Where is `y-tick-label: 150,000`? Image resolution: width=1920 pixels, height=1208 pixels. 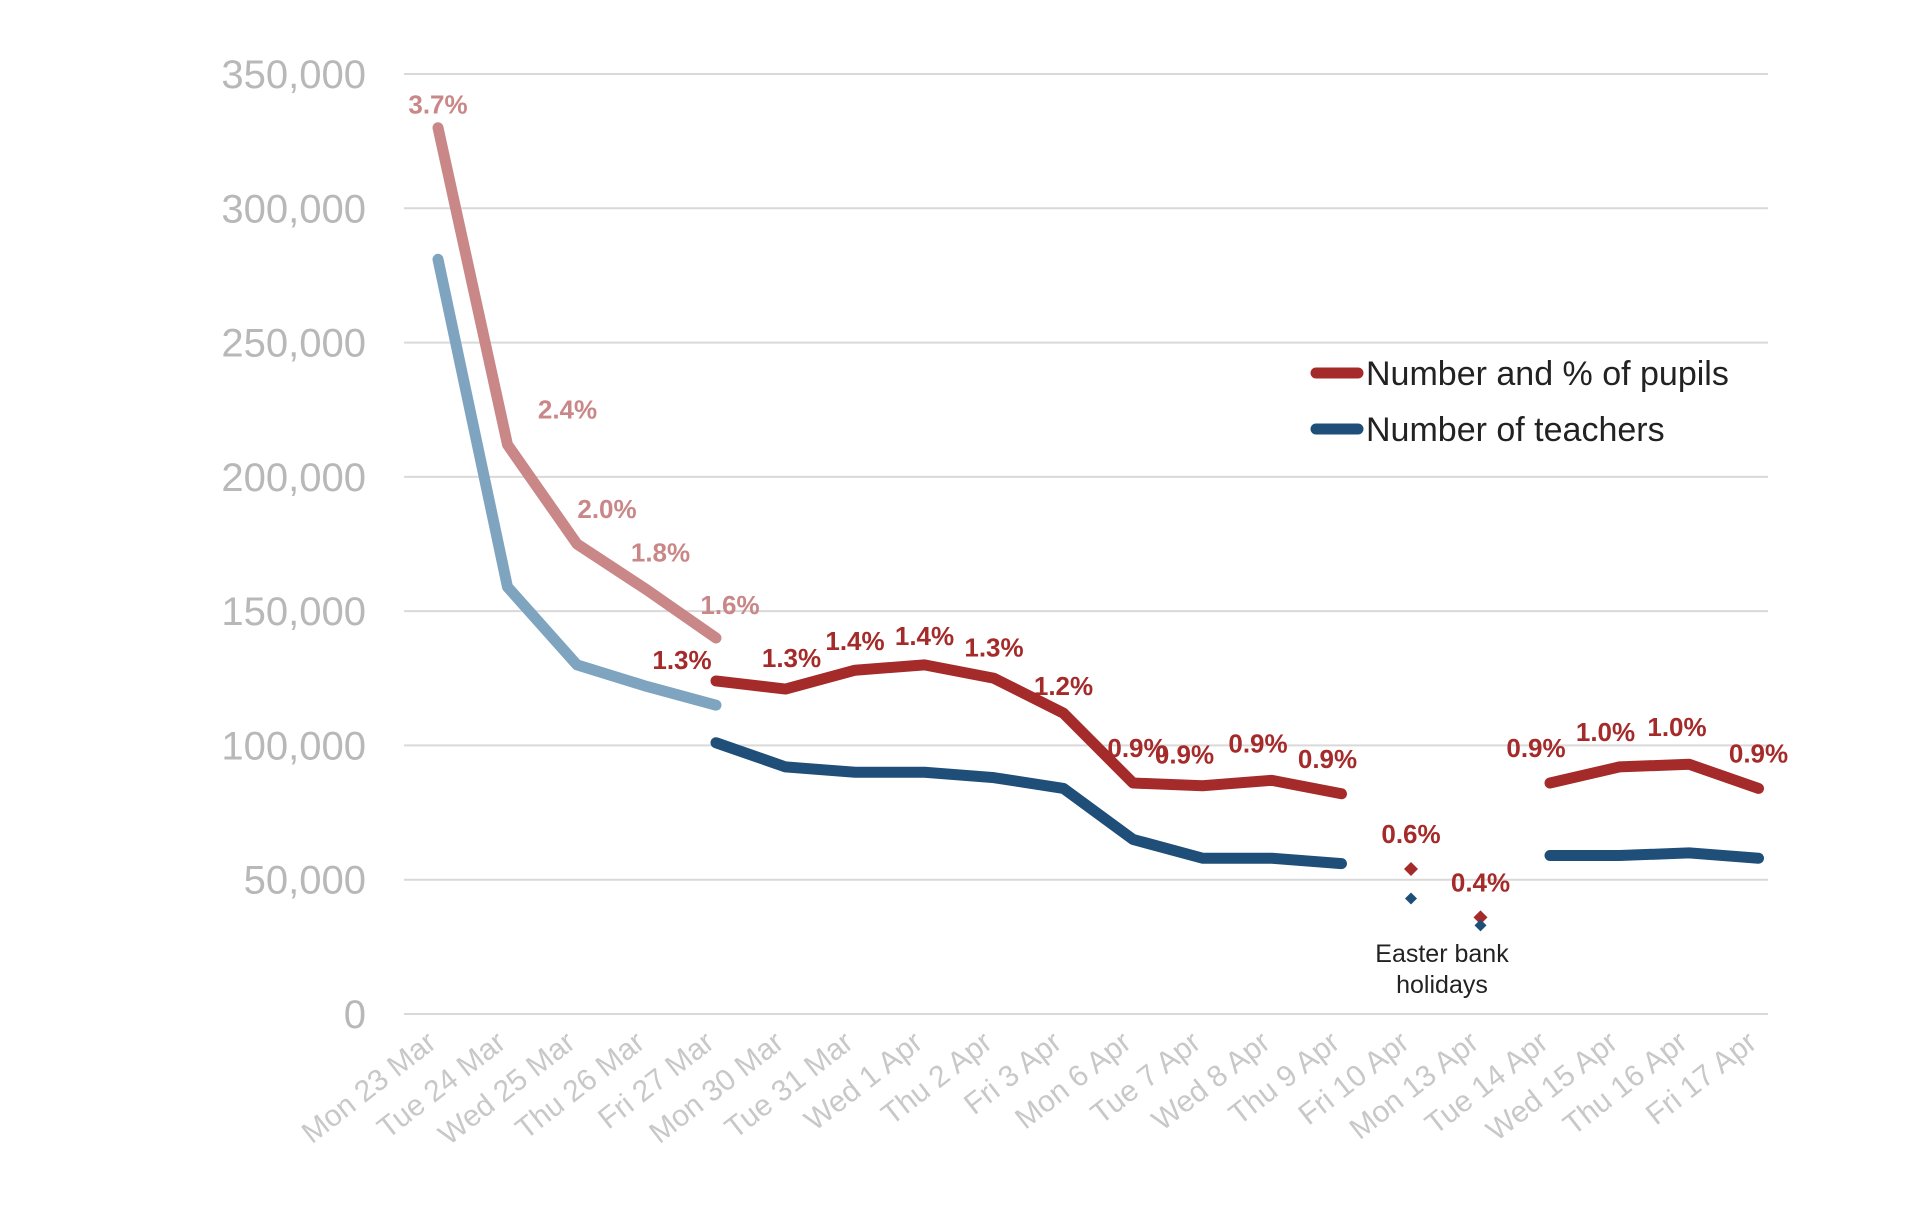 y-tick-label: 150,000 is located at coordinates (293, 612).